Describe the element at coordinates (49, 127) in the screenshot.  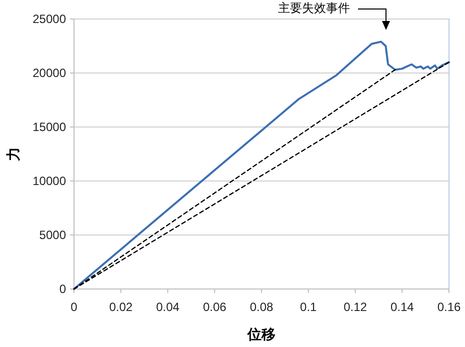
I see `y-tick-label: 15000` at that location.